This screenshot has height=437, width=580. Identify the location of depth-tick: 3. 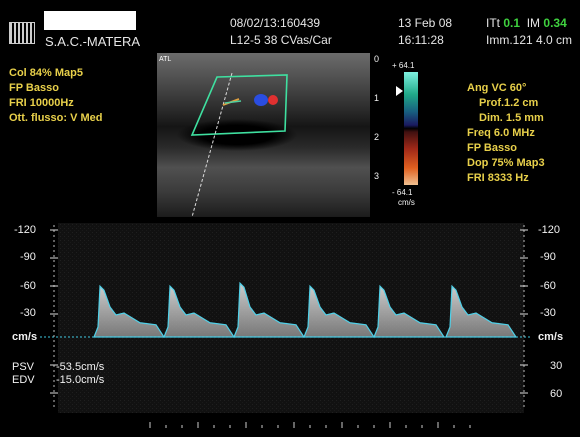
(377, 176).